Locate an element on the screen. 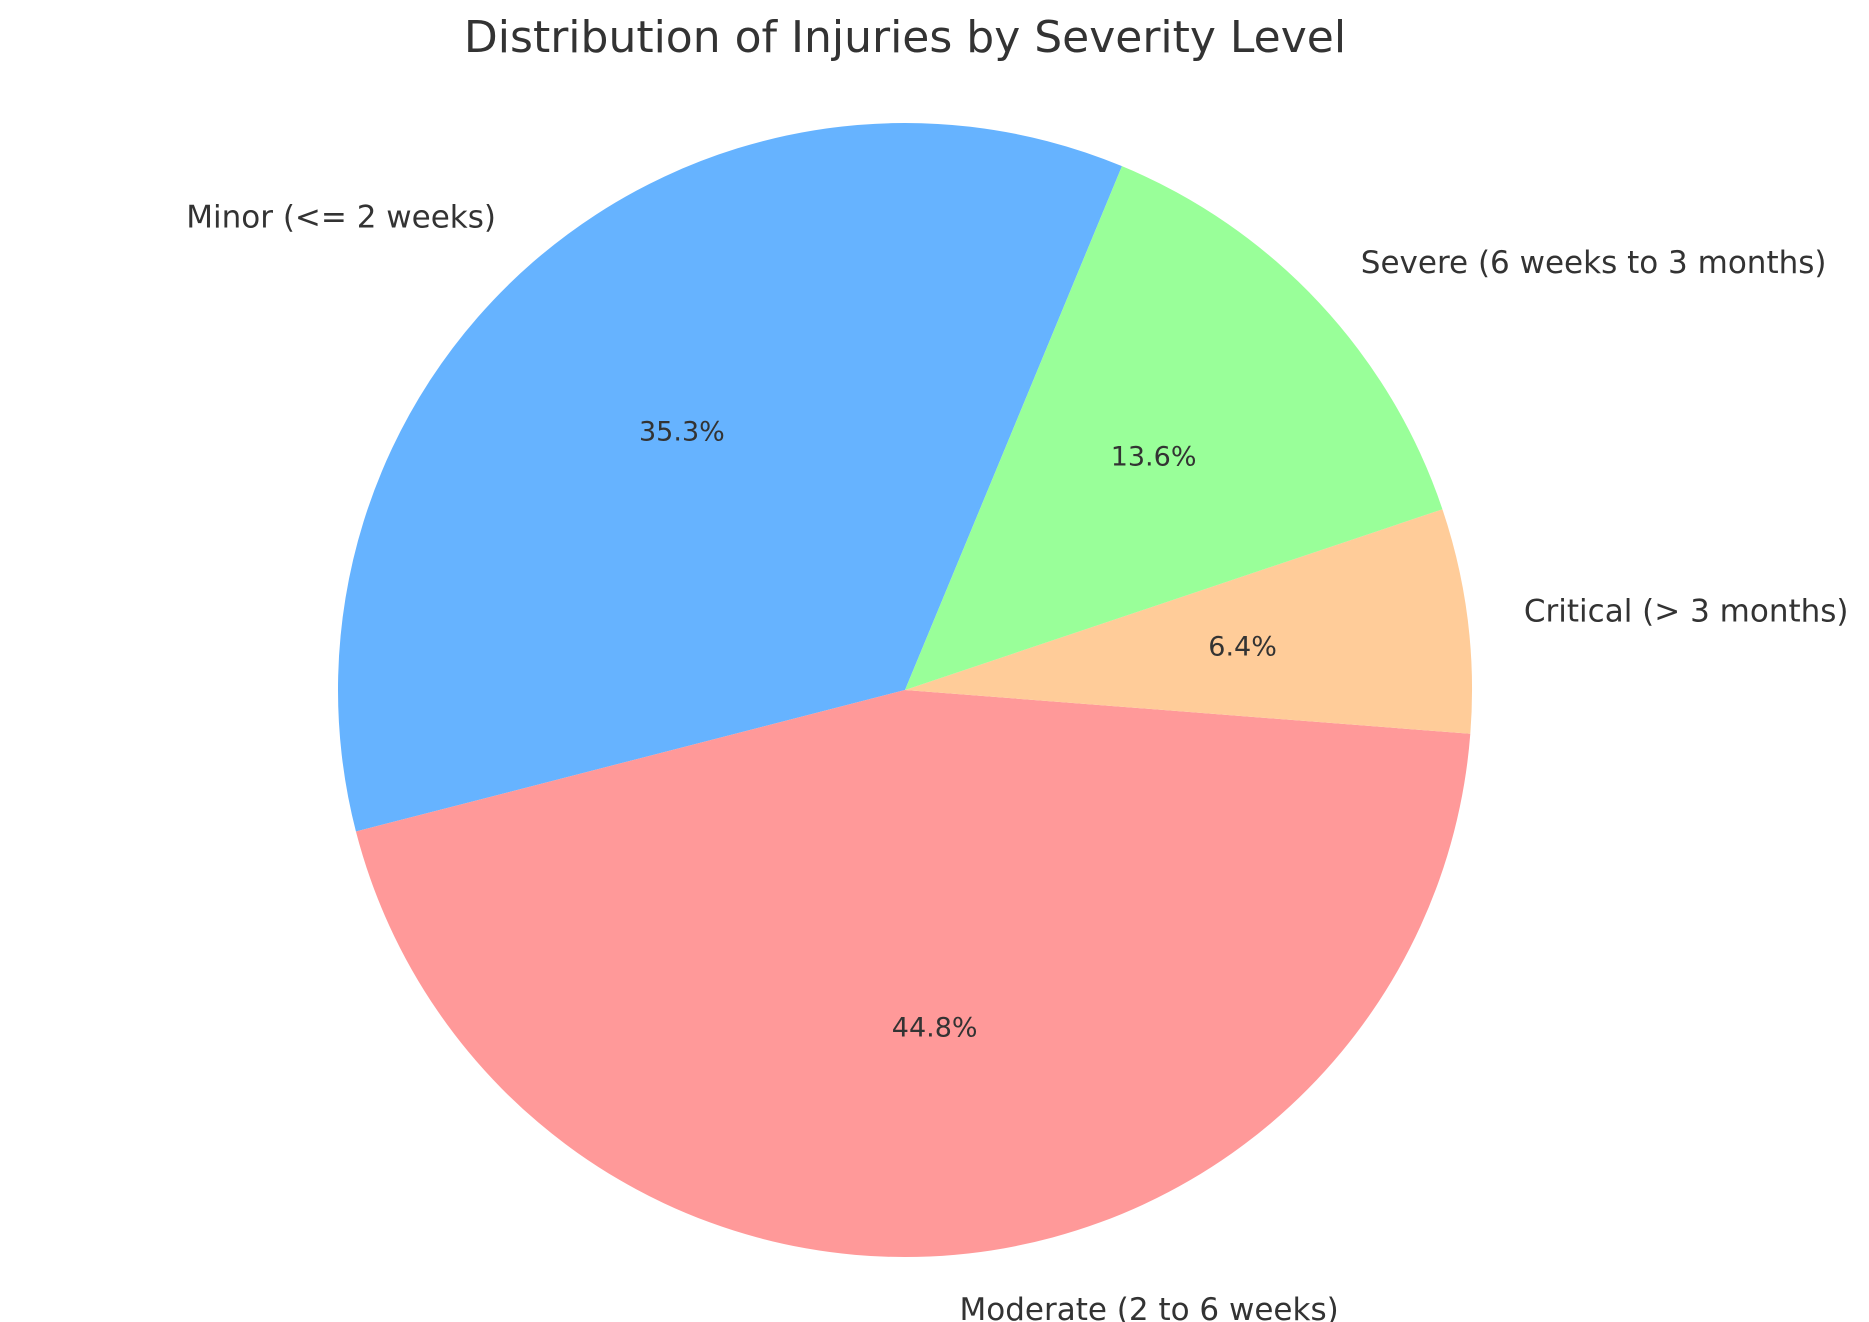 Image resolution: width=1869 pixels, height=1322 pixels. slice-category-label: Minor (<= 2 weeks) is located at coordinates (341, 218).